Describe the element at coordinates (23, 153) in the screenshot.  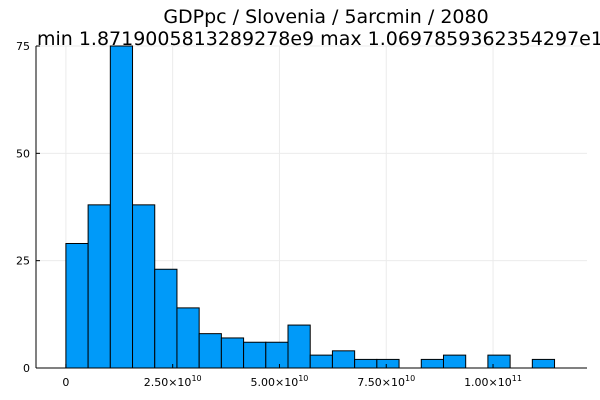
I see `y-tick-label: 50` at that location.